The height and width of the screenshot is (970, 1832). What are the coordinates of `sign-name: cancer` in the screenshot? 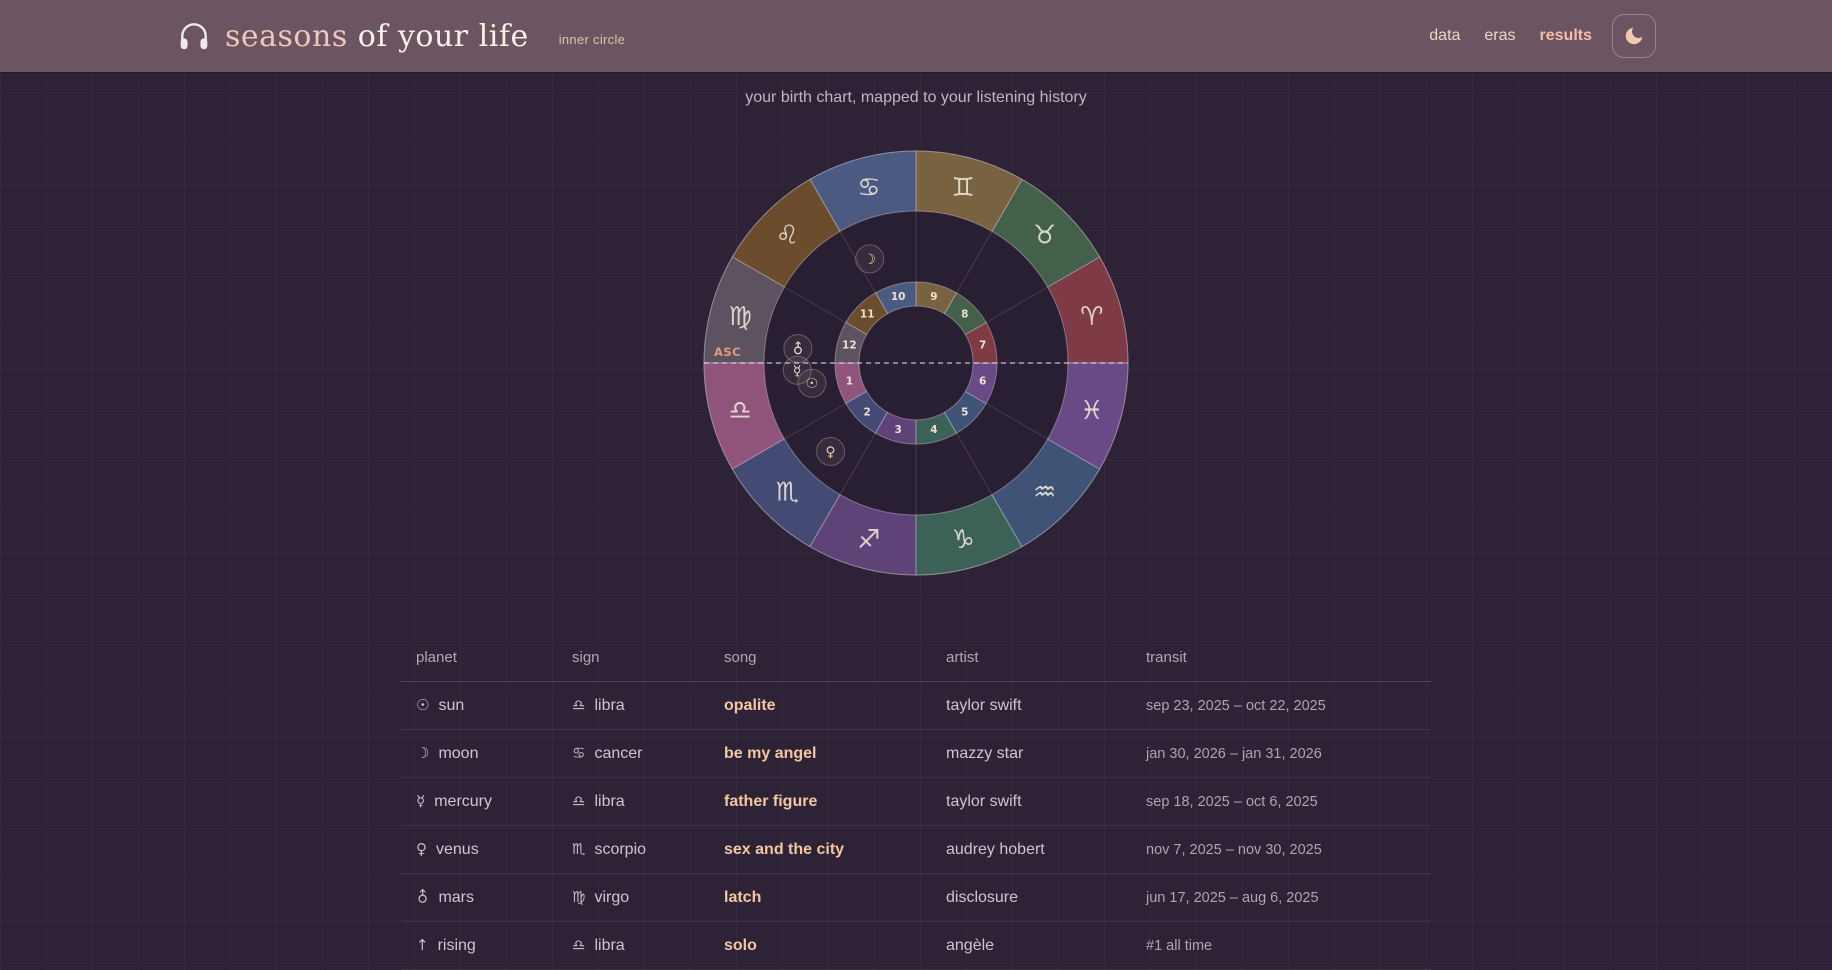 It's located at (618, 753).